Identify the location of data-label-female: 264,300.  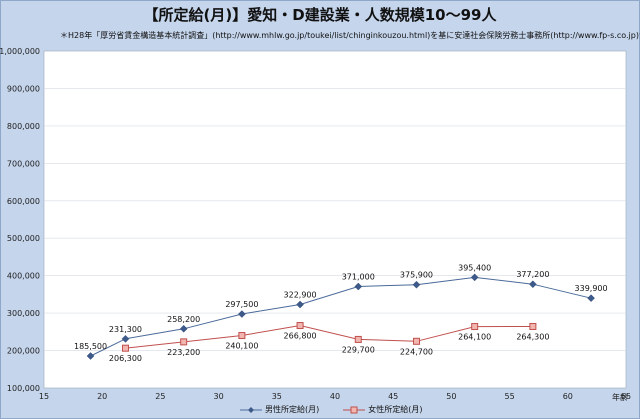
(532, 336).